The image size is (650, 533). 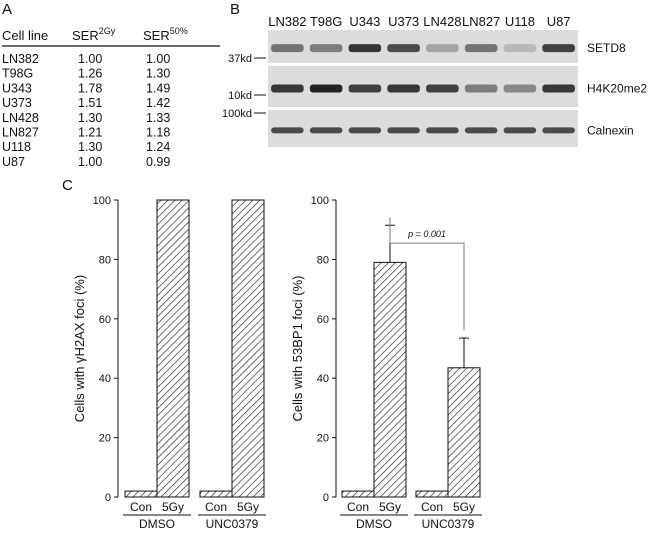 I want to click on blots: SETD8 37kd H4K20me2 10kd Calnexin 100kd, so click(x=434, y=88).